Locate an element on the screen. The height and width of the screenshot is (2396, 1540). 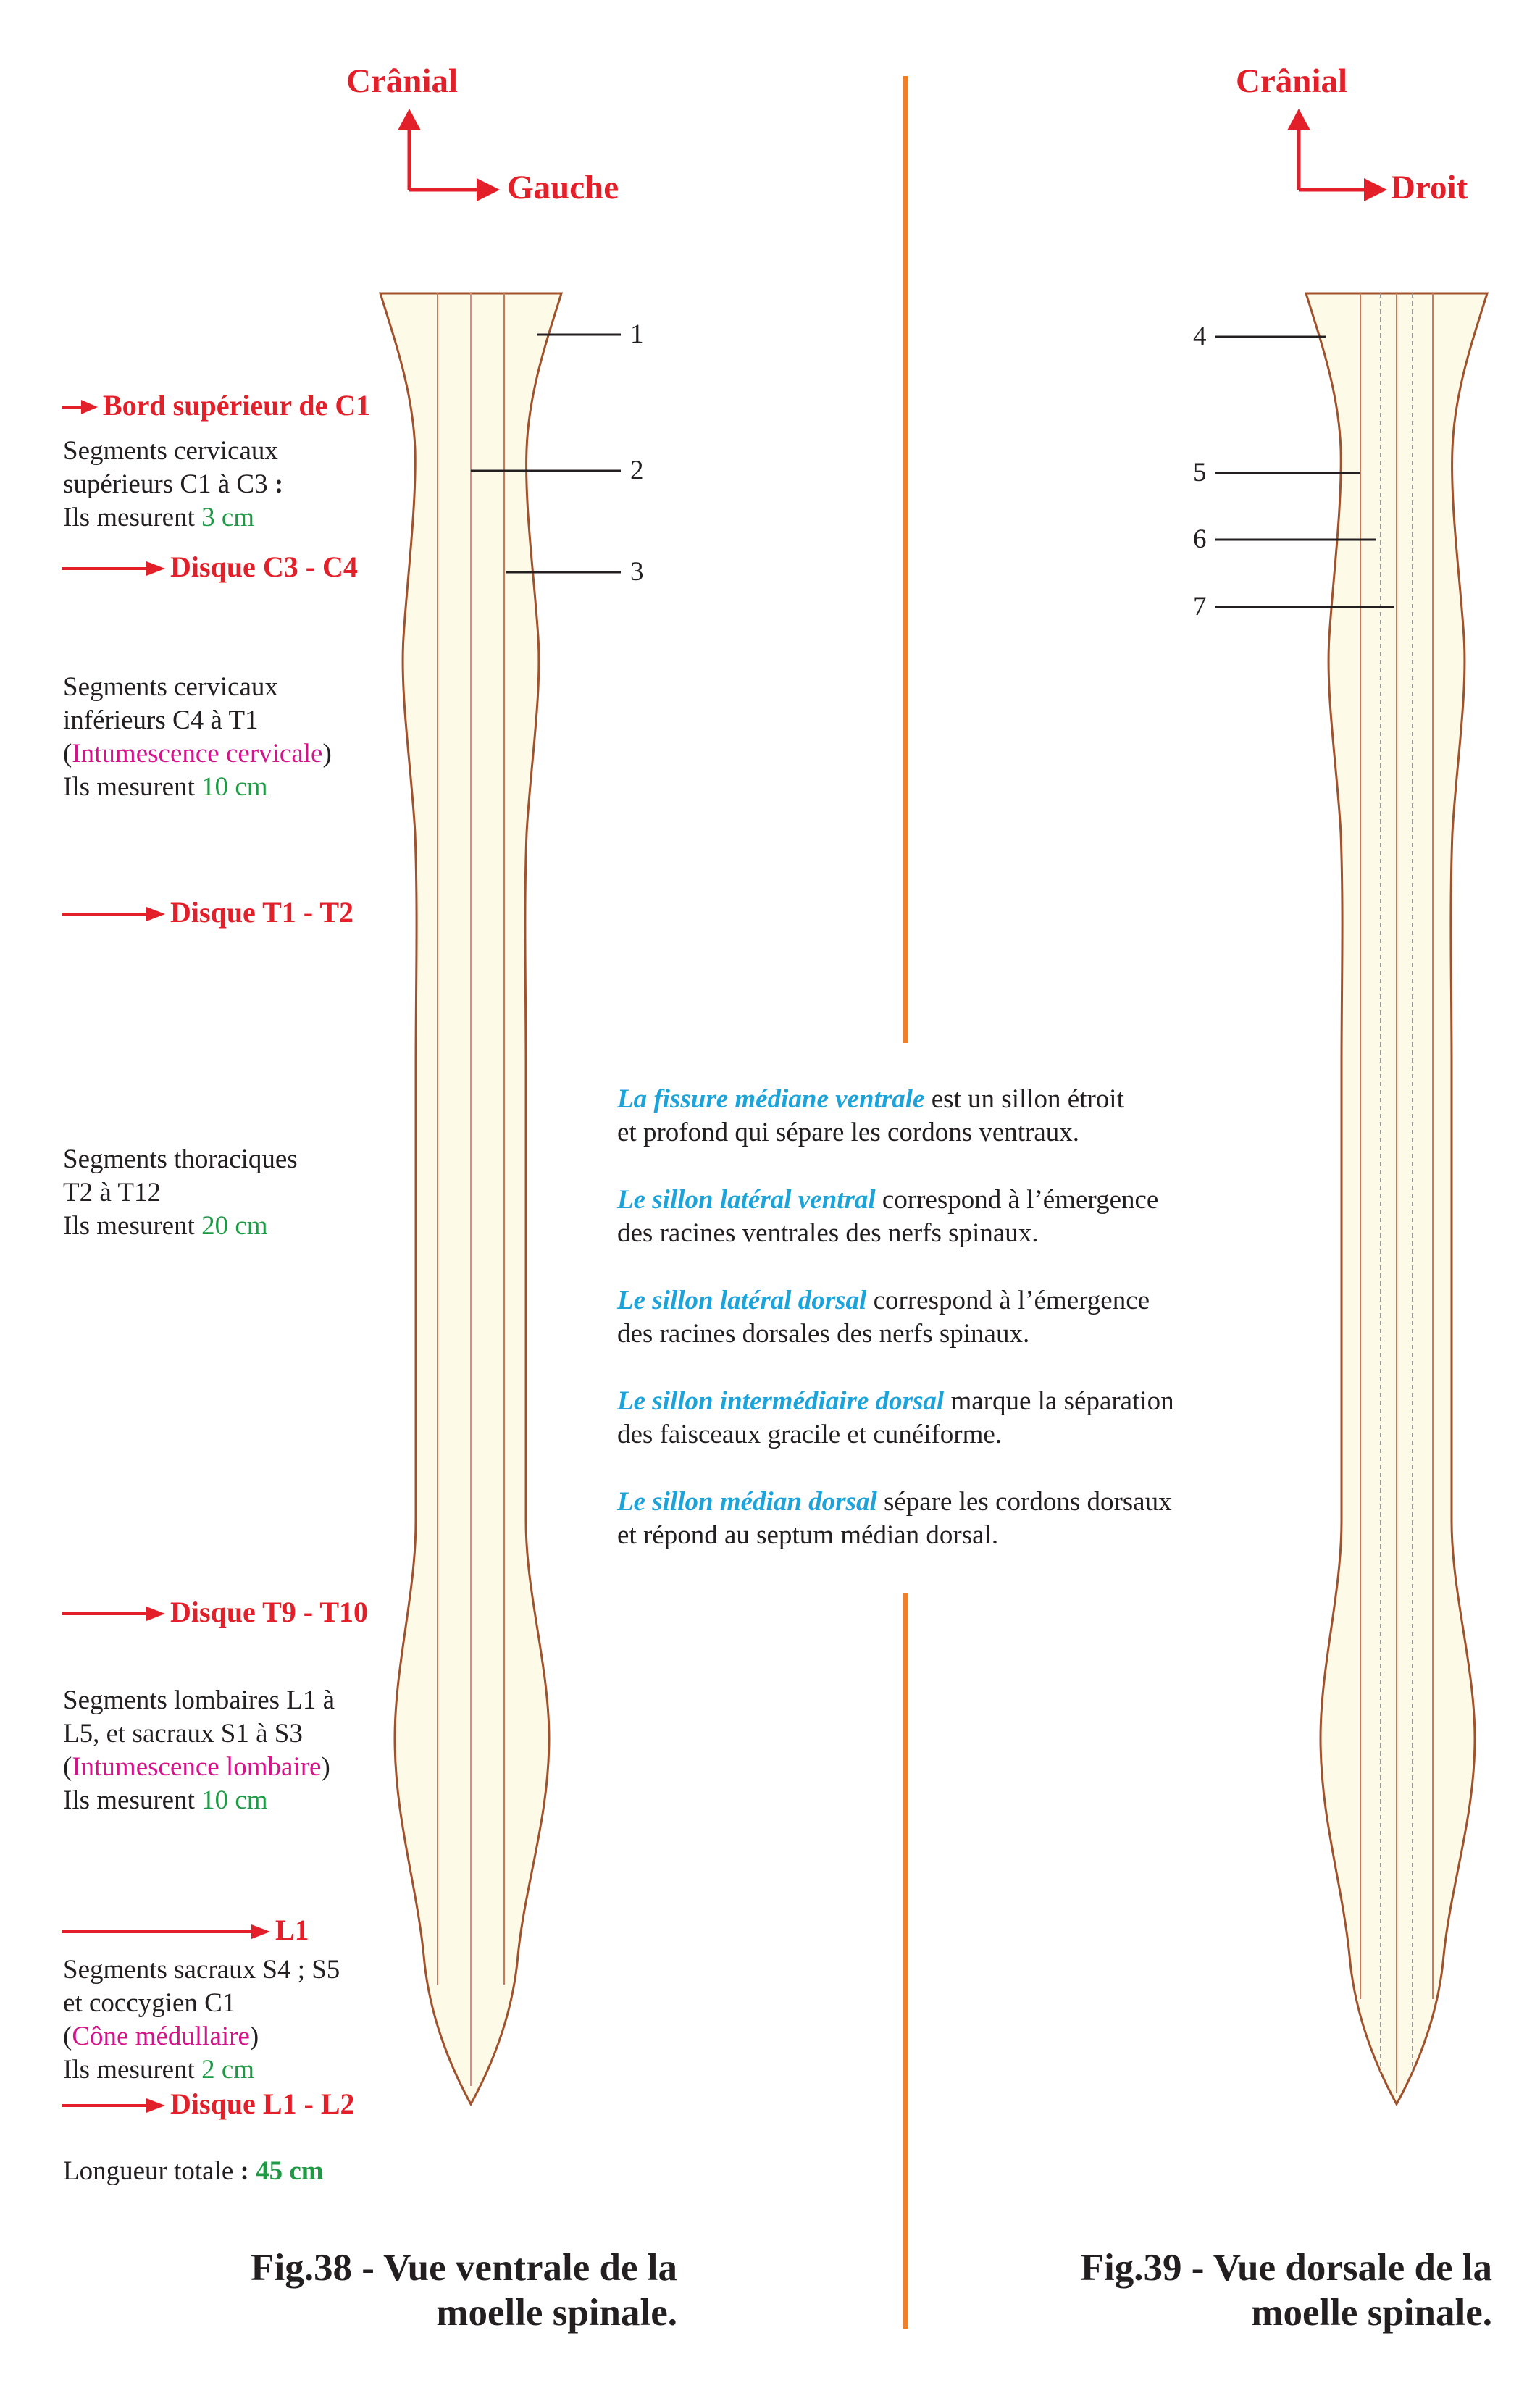
marker-disc-l1l2: Disque L1 - L2 is located at coordinates (262, 2103).